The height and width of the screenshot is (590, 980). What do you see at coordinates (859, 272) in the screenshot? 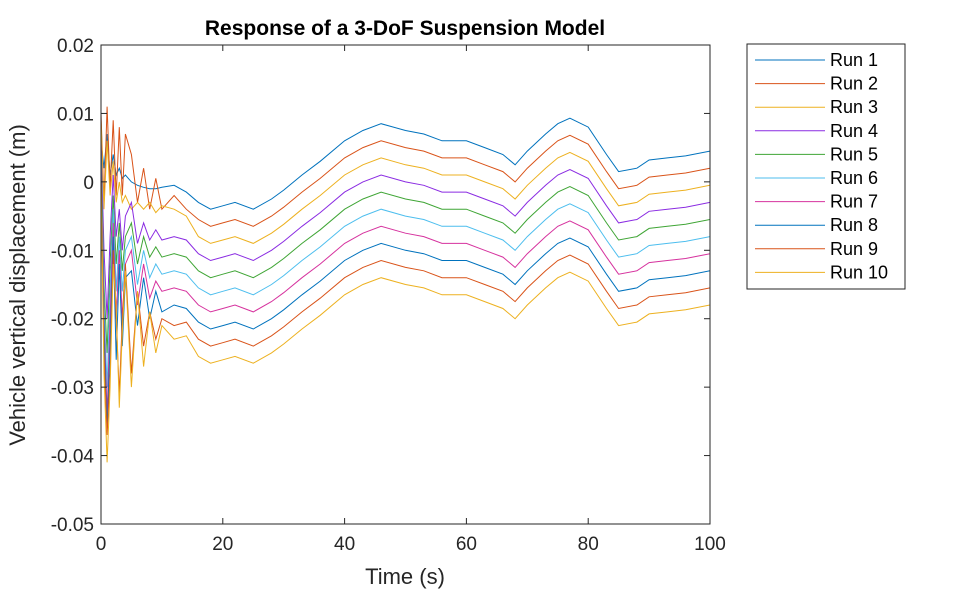
I see `legend-label: Run 10` at bounding box center [859, 272].